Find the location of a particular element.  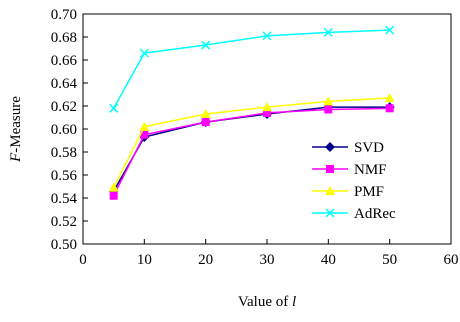

legend-marker-pmf is located at coordinates (330, 190).